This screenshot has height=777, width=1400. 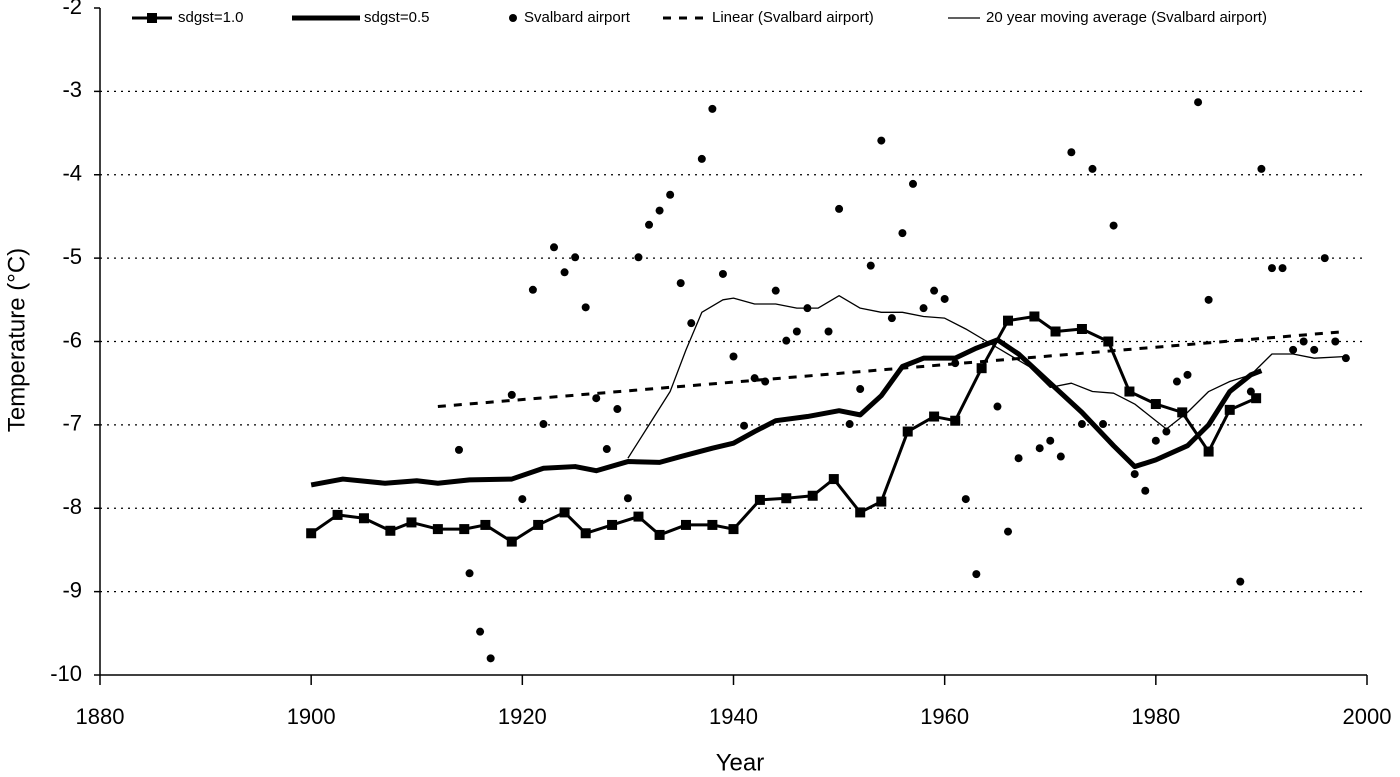 What do you see at coordinates (66, 673) in the screenshot?
I see `y-tick-label: -10` at bounding box center [66, 673].